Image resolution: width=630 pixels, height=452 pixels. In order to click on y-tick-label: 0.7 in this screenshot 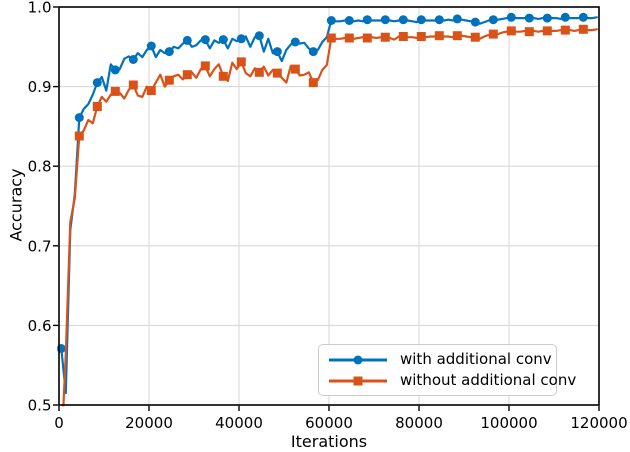, I will do `click(40, 246)`.